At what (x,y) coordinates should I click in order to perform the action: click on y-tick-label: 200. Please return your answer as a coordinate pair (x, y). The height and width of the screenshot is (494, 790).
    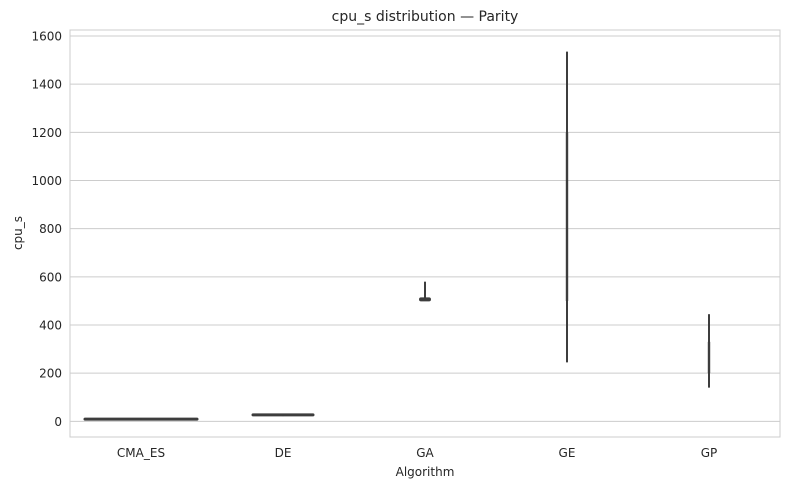
    Looking at the image, I should click on (50, 374).